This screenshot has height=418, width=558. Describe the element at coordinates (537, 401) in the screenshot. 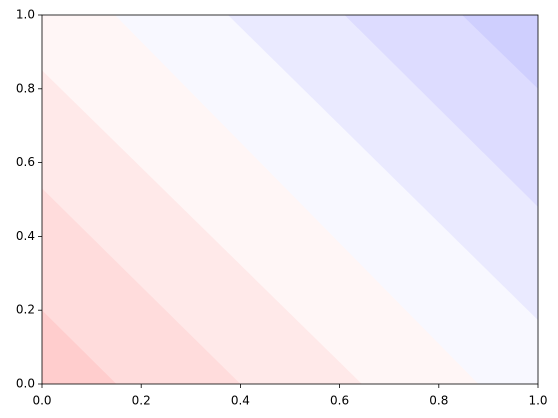

I see `x-tick-label: 1.0` at that location.